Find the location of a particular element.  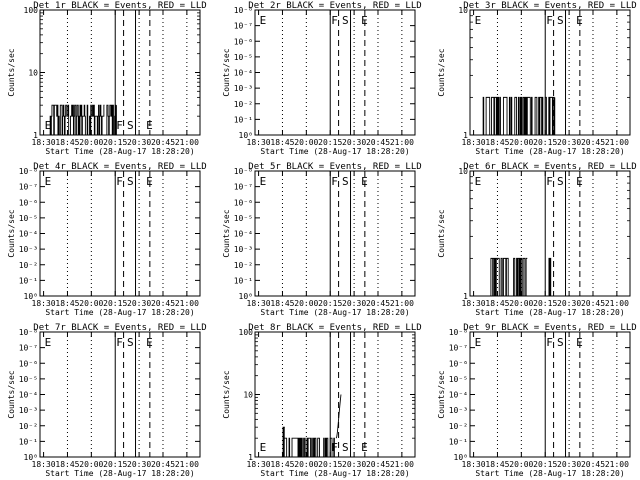

chart-title: Det 4r BLACK = Events, RED = LLD is located at coordinates (119, 167).